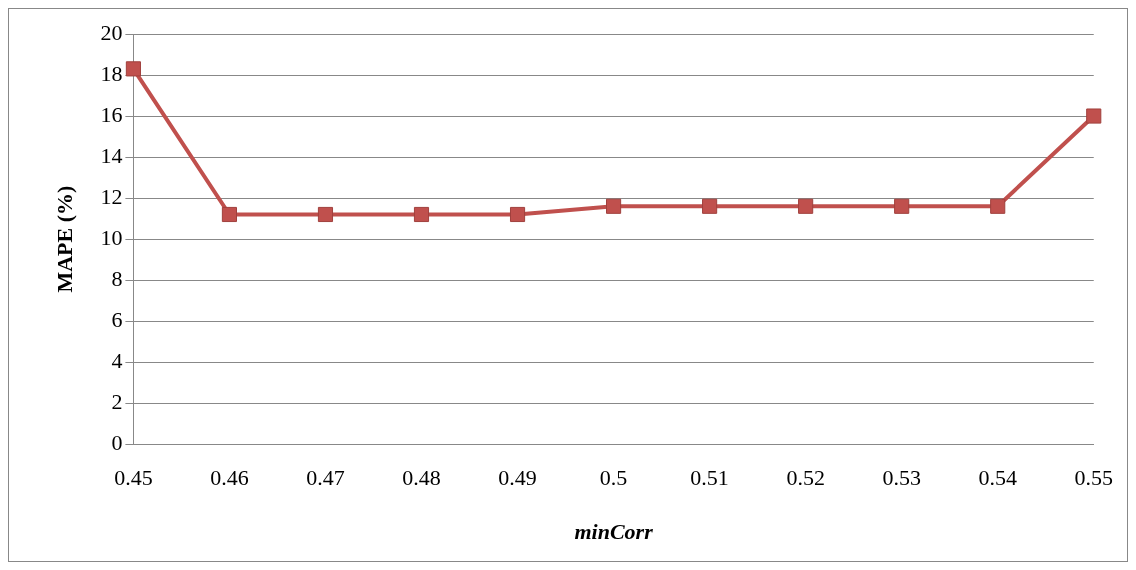 This screenshot has width=1136, height=570. Describe the element at coordinates (613, 478) in the screenshot. I see `x-tick-label: 0.5` at that location.